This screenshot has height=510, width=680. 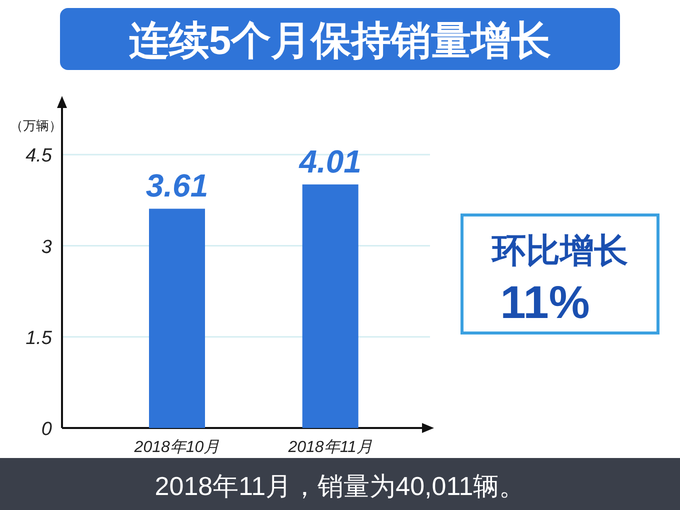 I want to click on text: 2018年11月，销量为40,011辆。, so click(x=340, y=486).